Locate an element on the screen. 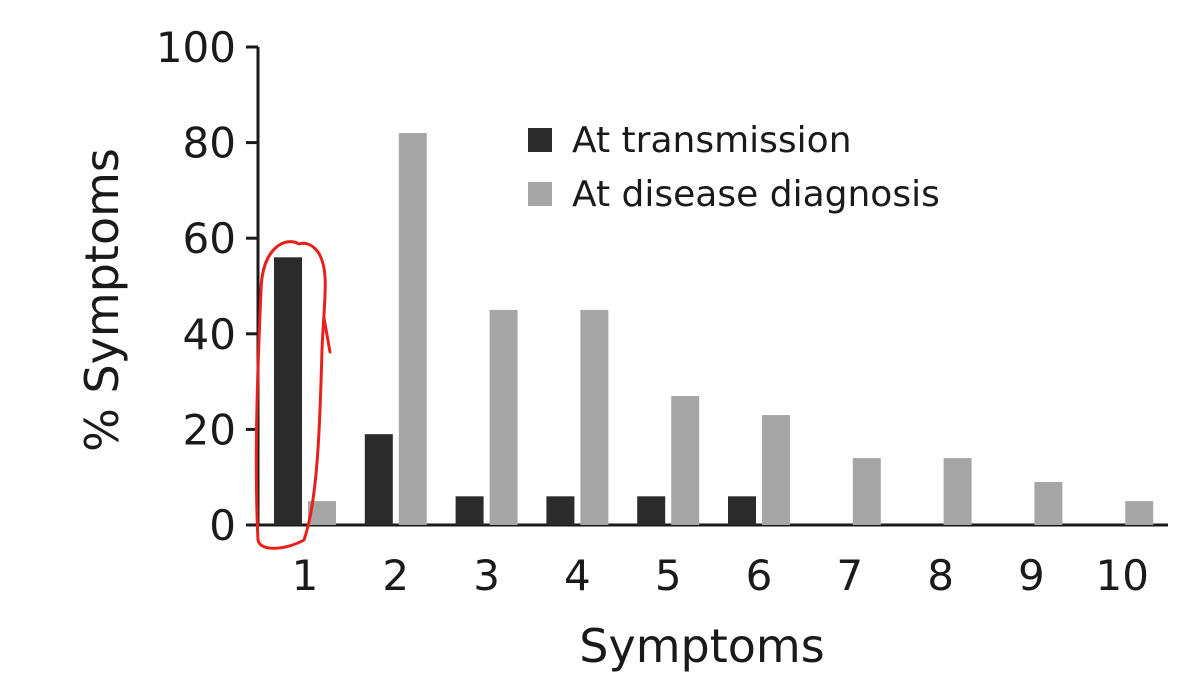 The image size is (1200, 689). legend-label-diagnosis: At disease diagnosis is located at coordinates (756, 194).